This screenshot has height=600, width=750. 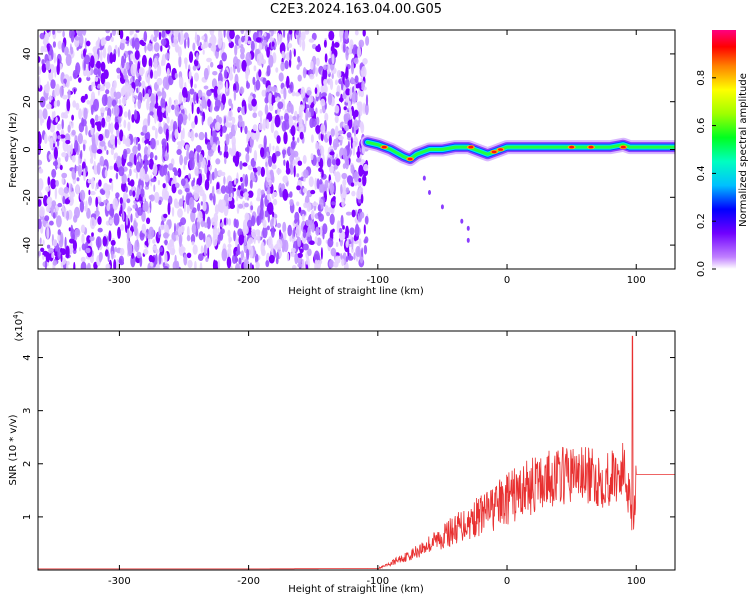 I want to click on colorbar-label: Normalized spectral amplitude, so click(x=743, y=150).